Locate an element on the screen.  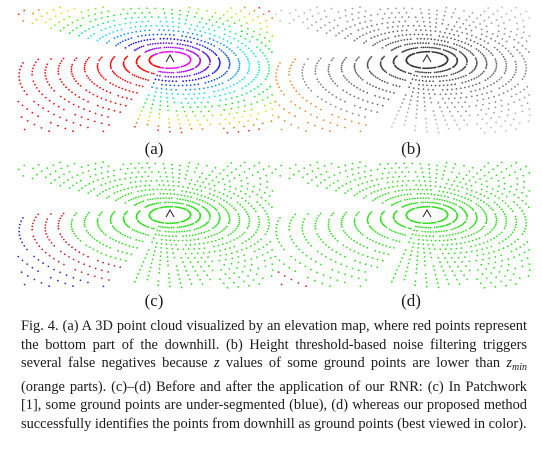
panel-label-c: (c) is located at coordinates (154, 300).